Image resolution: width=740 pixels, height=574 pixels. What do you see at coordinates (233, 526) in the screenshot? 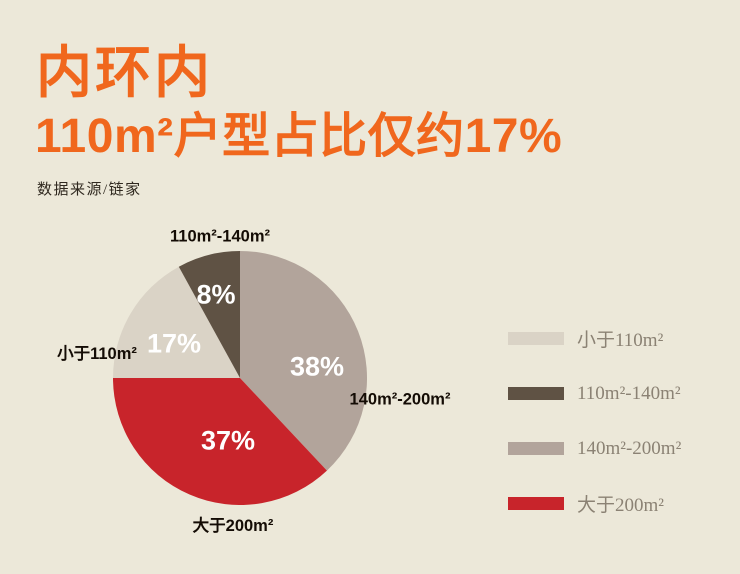
I see `pie-category-label: 大于200m²` at bounding box center [233, 526].